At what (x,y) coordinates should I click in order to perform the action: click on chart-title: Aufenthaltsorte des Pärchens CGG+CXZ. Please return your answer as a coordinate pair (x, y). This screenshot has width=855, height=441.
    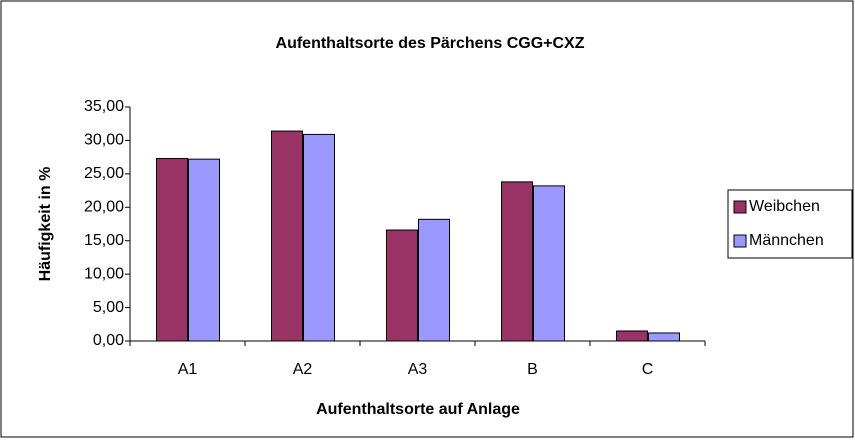
    Looking at the image, I should click on (430, 43).